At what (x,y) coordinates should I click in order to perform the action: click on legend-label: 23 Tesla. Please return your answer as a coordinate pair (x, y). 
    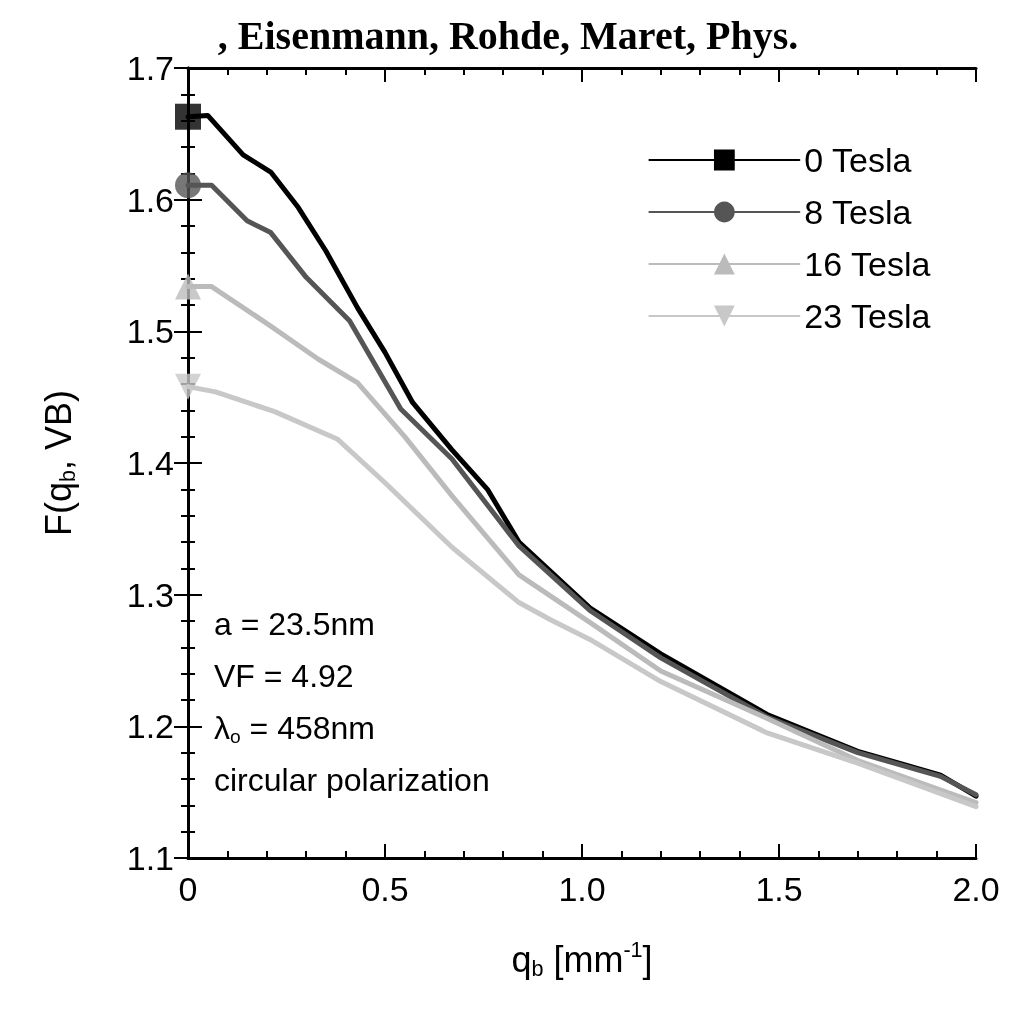
    Looking at the image, I should click on (867, 316).